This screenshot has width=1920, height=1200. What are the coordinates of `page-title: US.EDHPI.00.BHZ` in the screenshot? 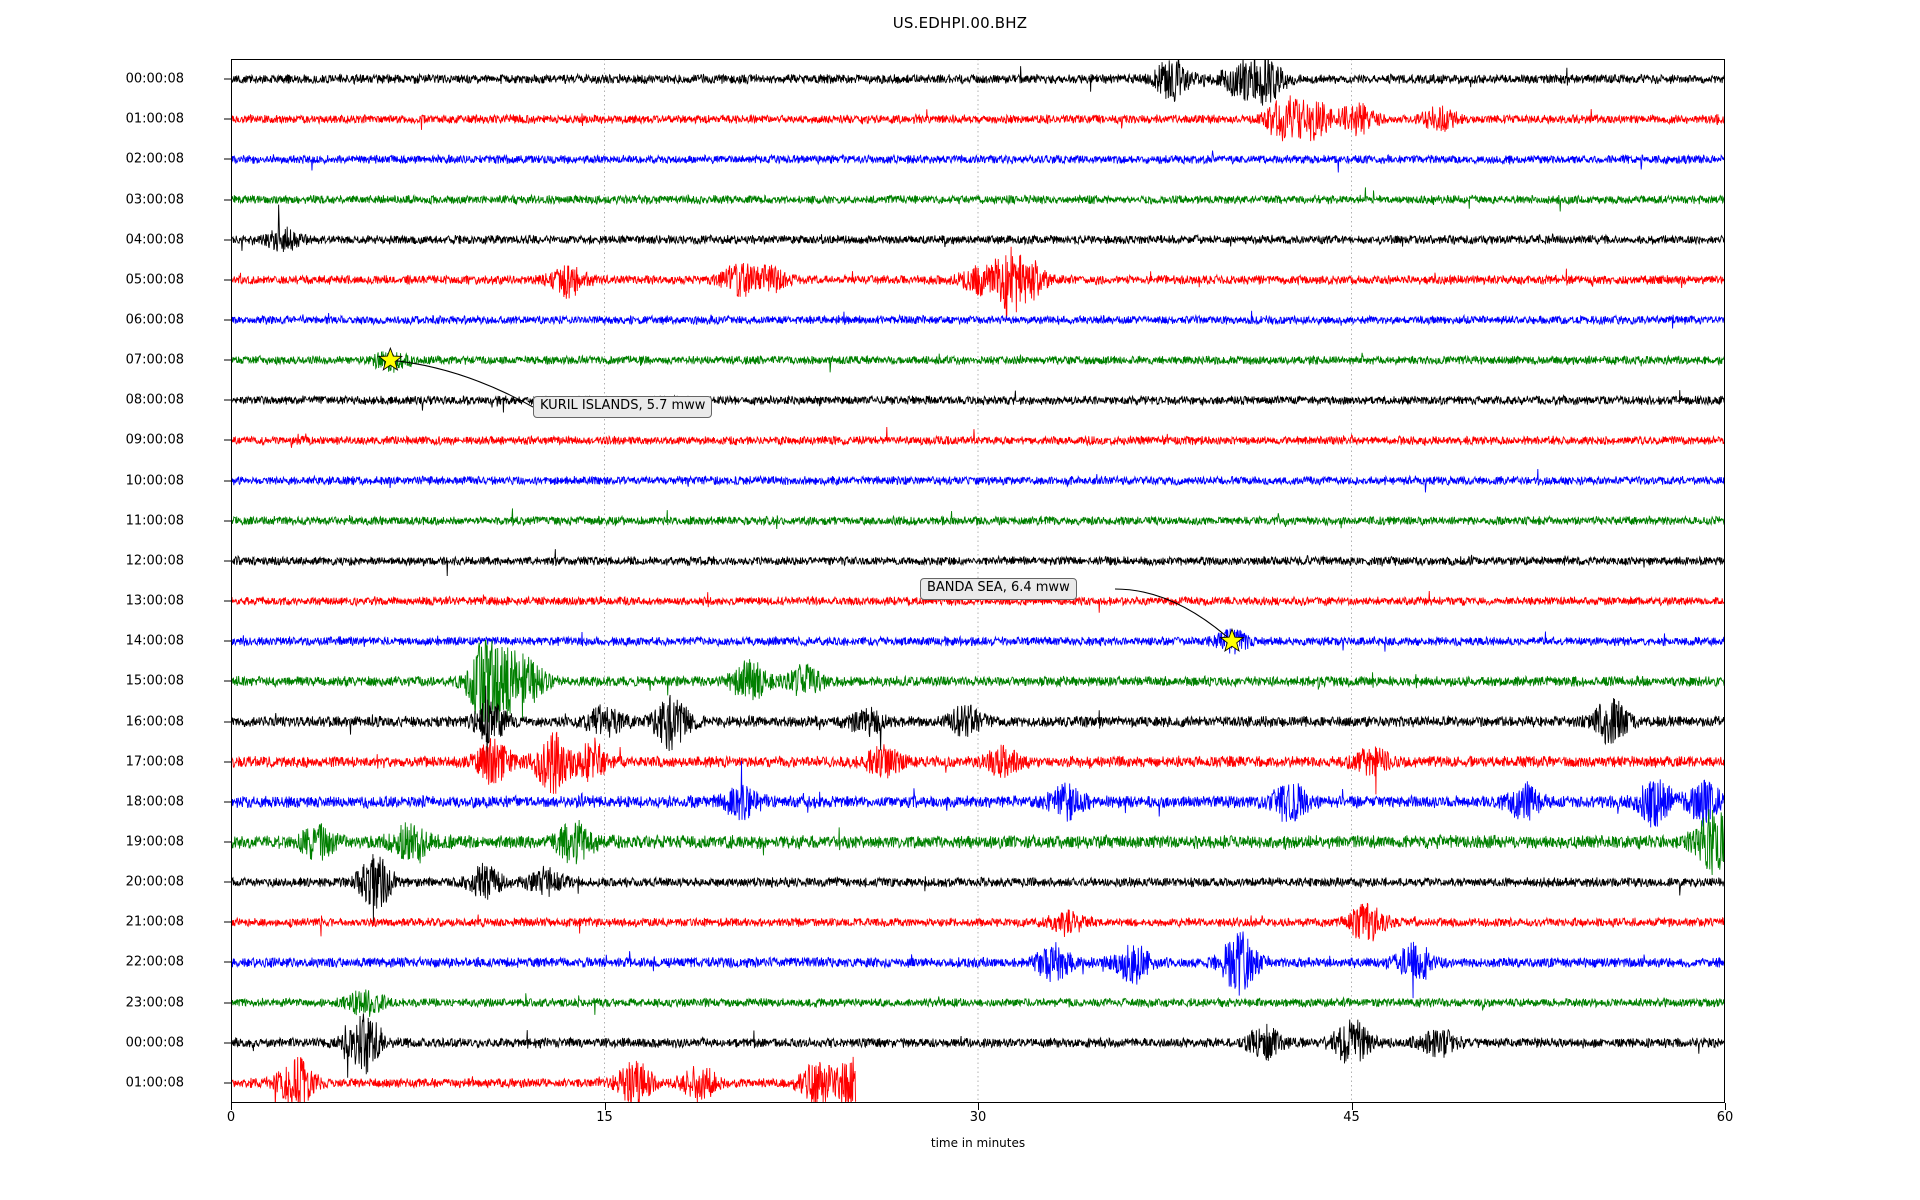 It's located at (960, 23).